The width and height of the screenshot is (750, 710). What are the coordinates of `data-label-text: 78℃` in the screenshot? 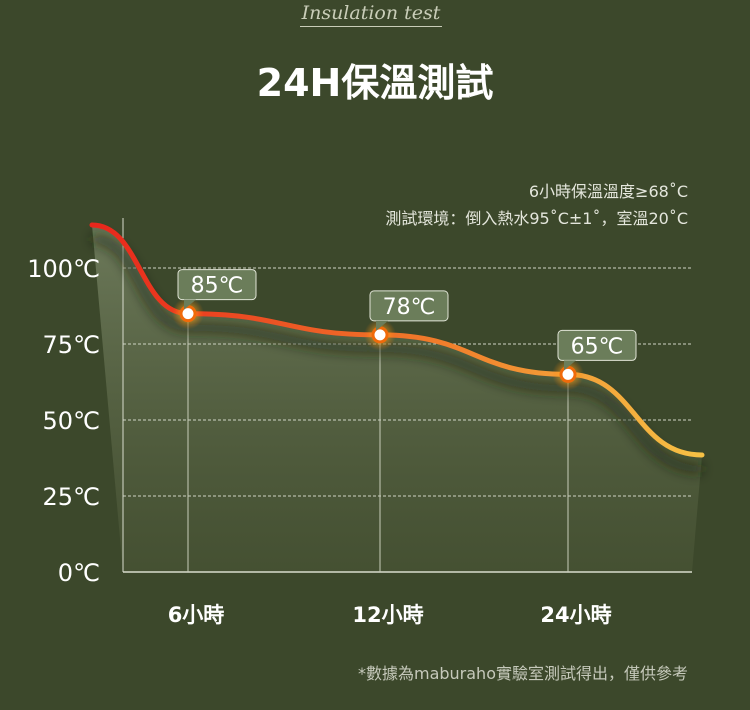 It's located at (409, 307).